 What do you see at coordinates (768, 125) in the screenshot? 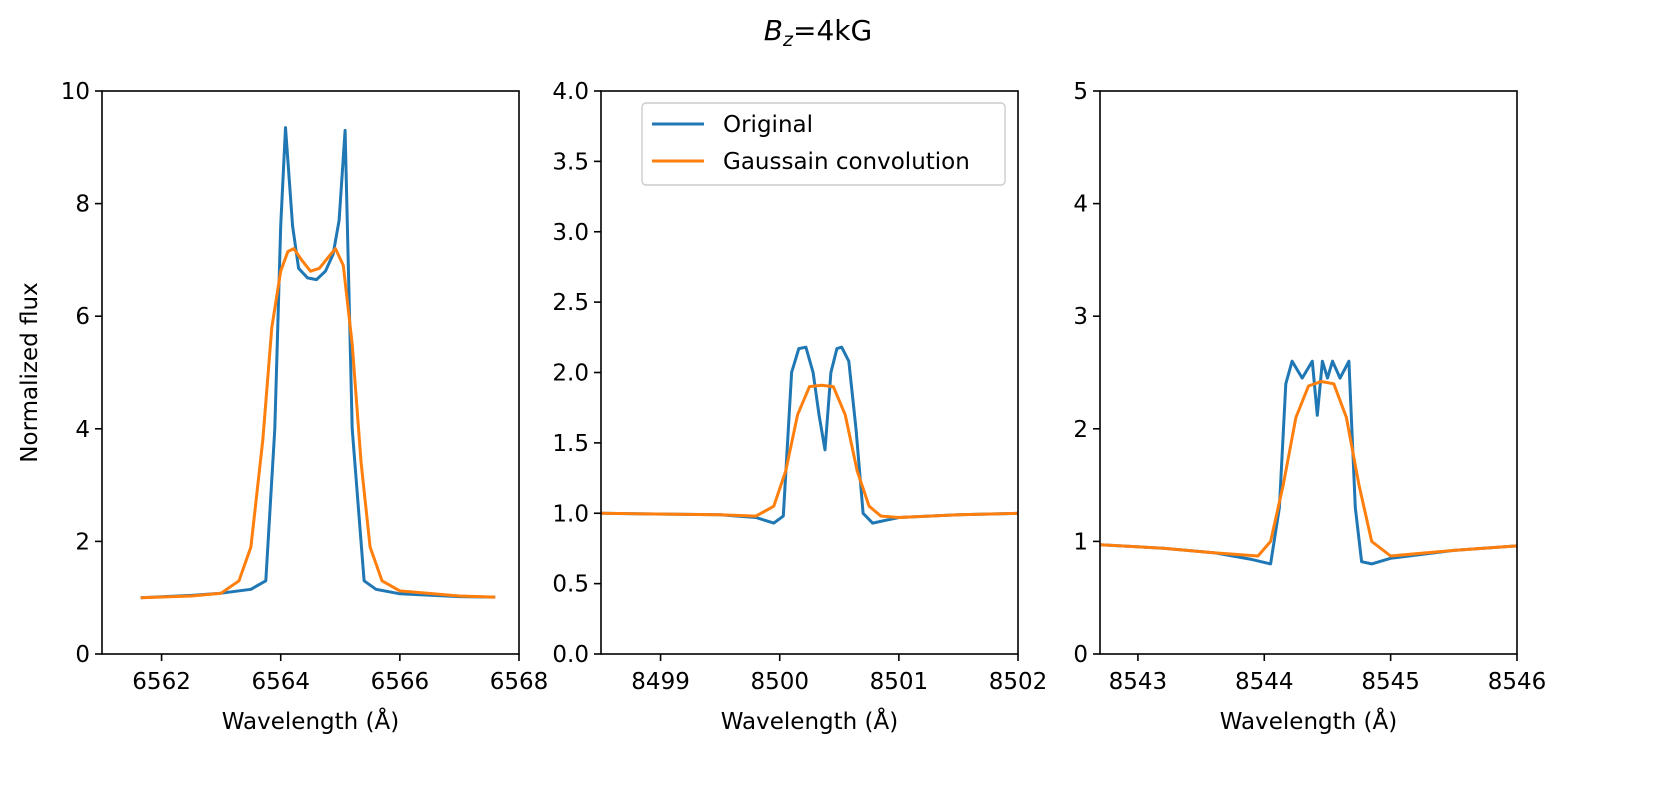
I see `legend-label-original: Original` at bounding box center [768, 125].